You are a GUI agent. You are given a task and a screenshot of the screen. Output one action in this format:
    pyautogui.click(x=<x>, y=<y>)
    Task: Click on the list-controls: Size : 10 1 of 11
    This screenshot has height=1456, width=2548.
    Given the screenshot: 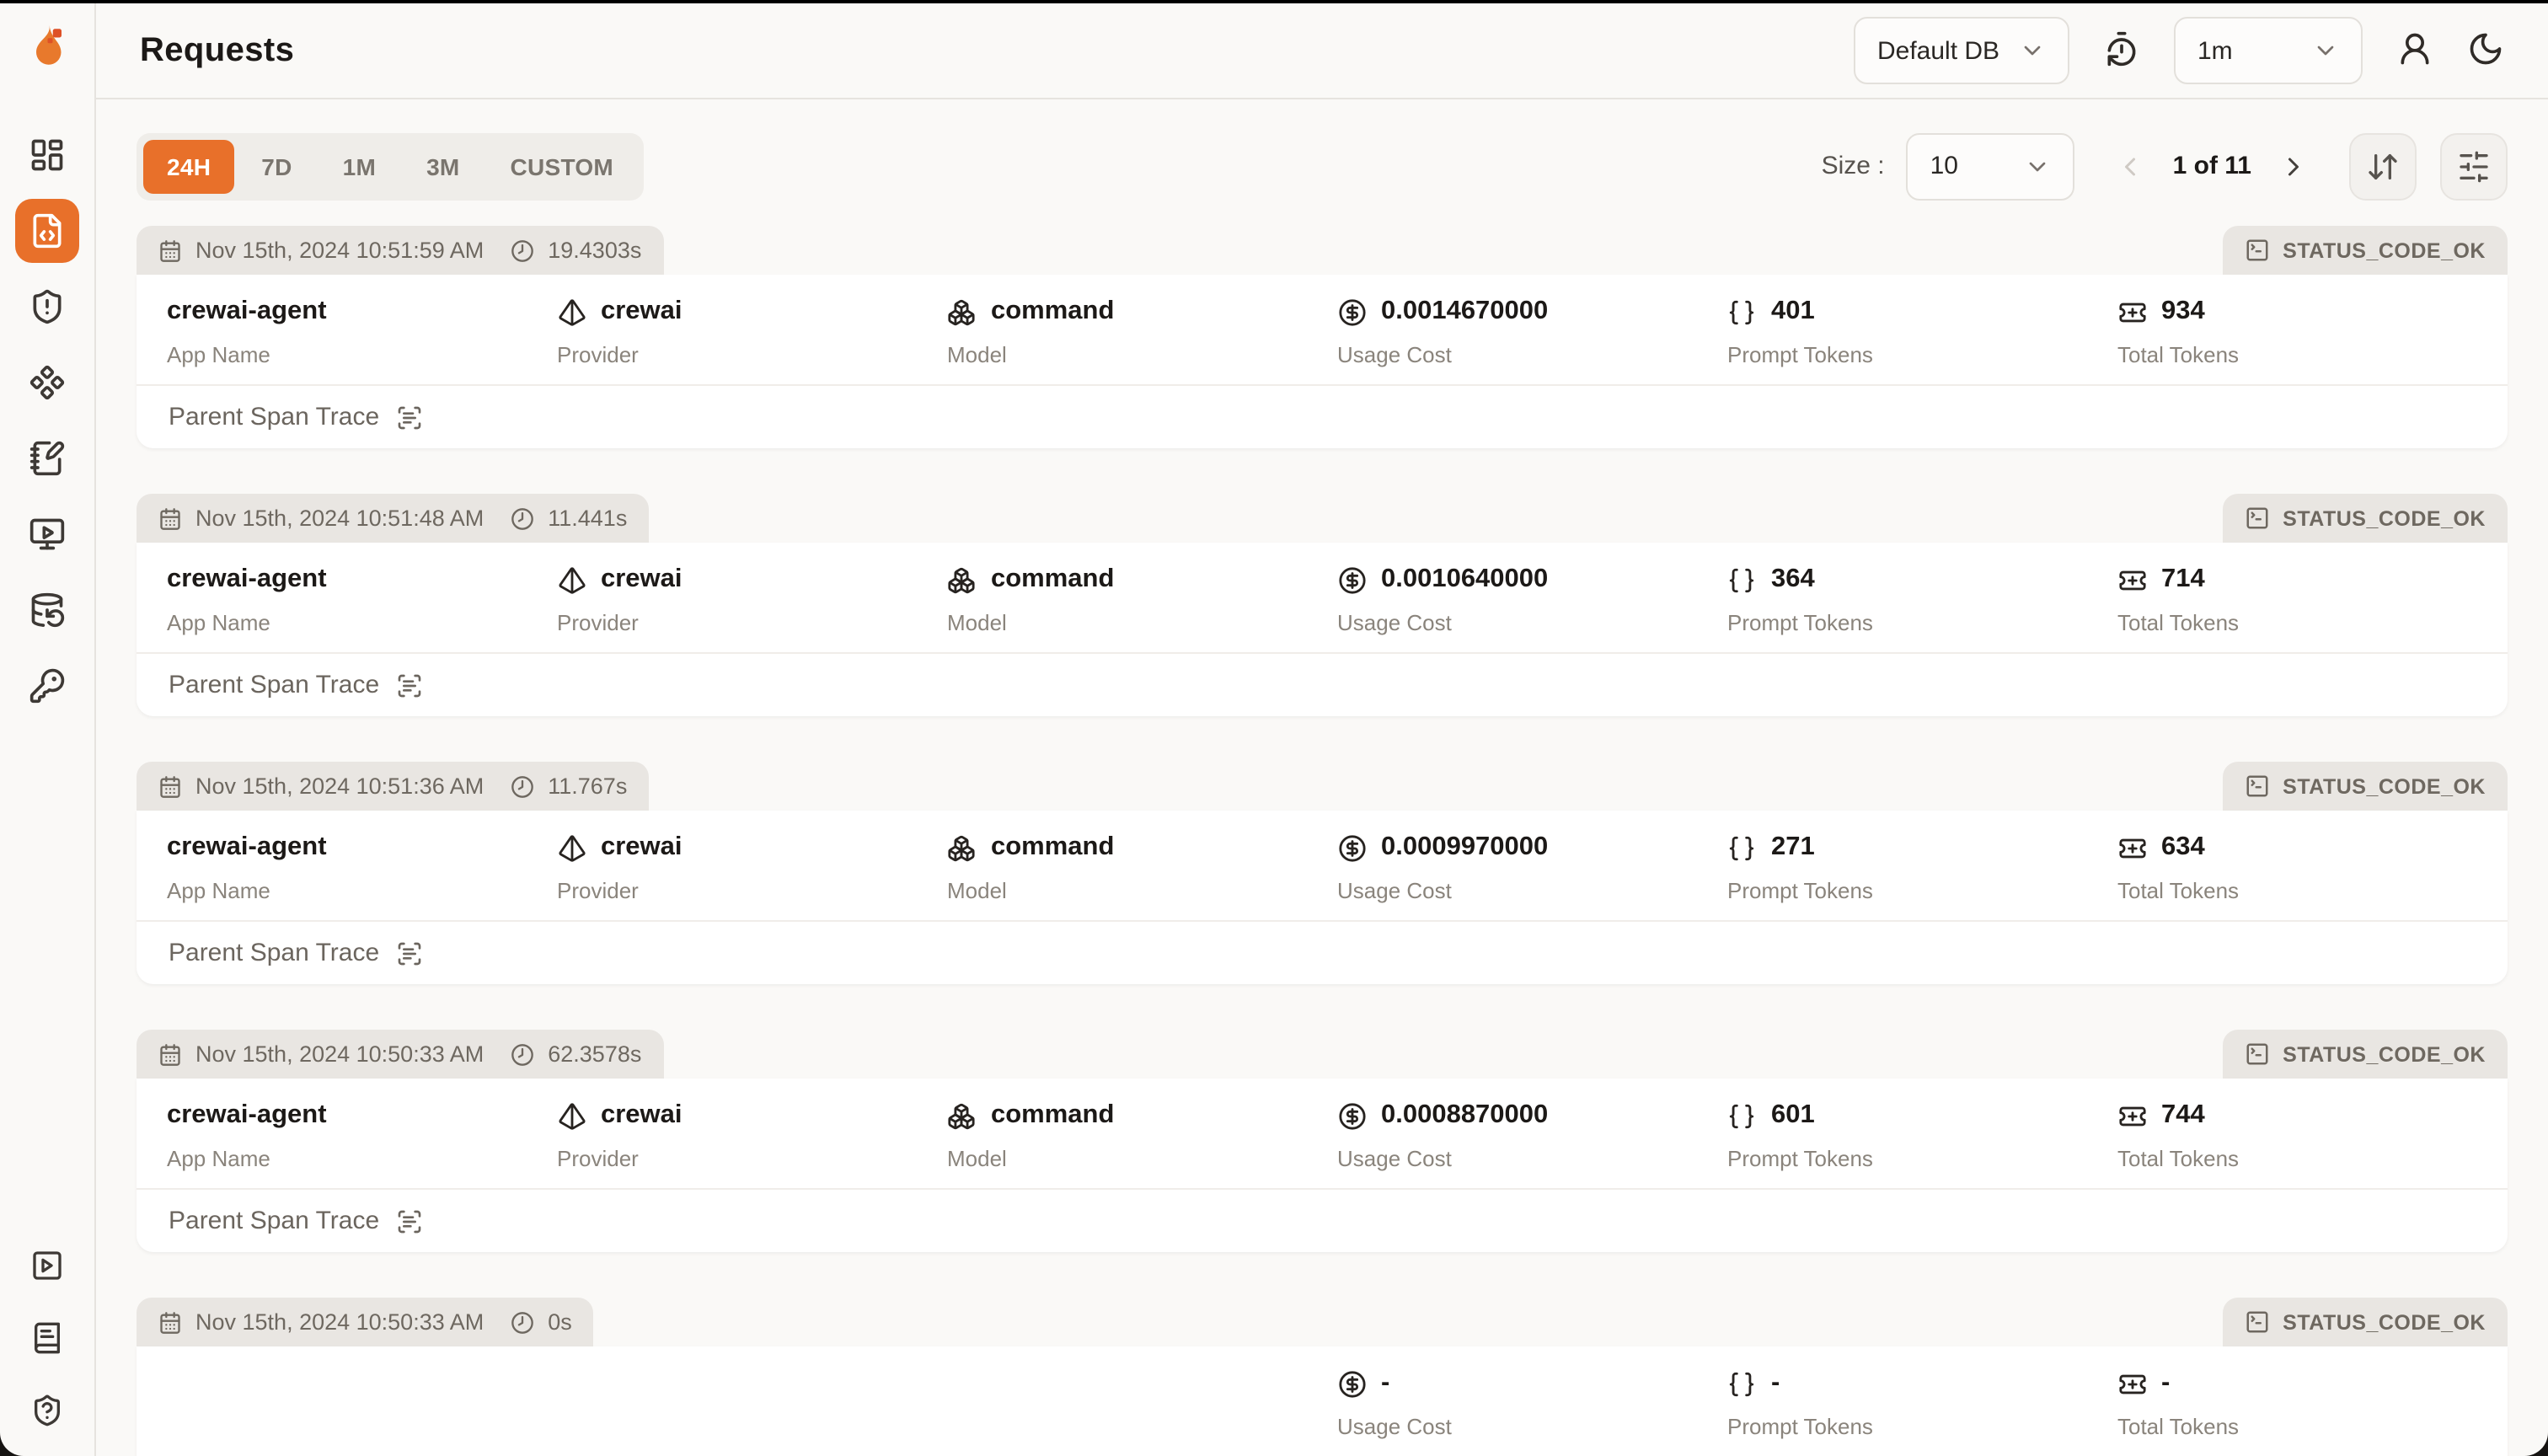 What is the action you would take?
    pyautogui.click(x=2165, y=166)
    